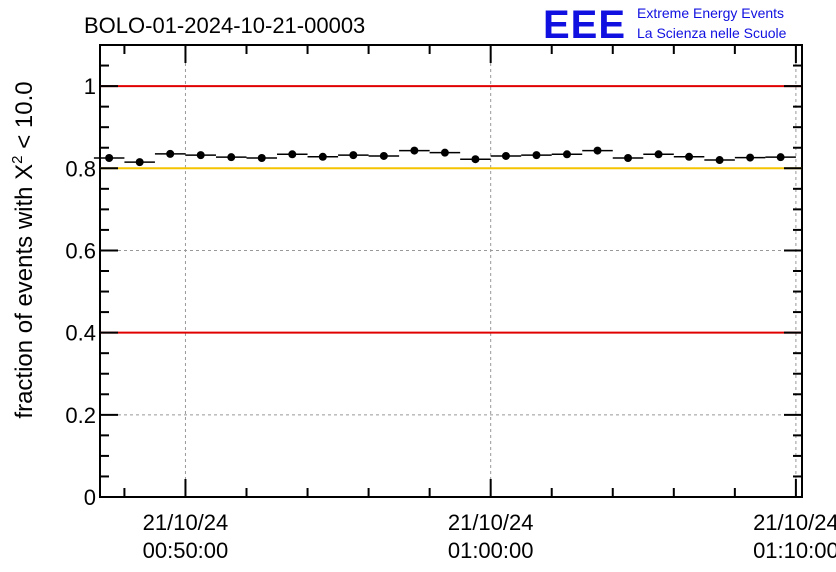 Image resolution: width=836 pixels, height=572 pixels. What do you see at coordinates (24, 172) in the screenshot?
I see `y-axis-label-symbol: X` at bounding box center [24, 172].